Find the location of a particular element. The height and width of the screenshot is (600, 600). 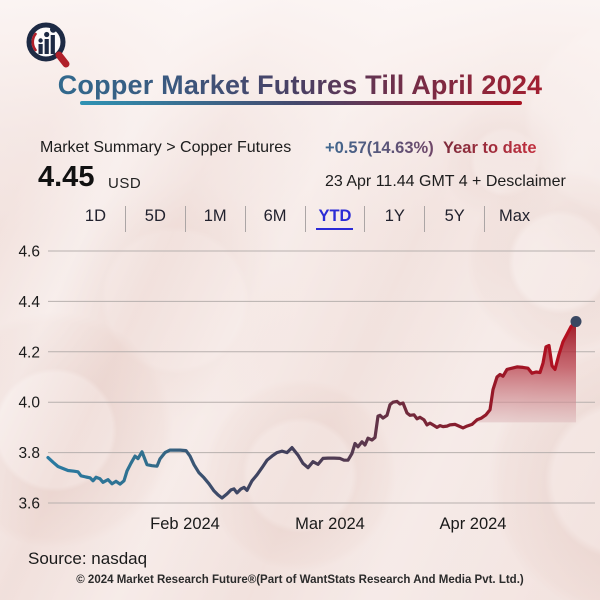

tab-cell: 5Y is located at coordinates (455, 219).